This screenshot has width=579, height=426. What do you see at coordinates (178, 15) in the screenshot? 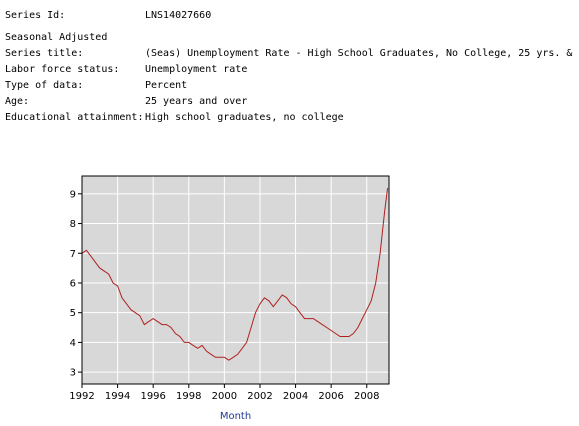
I see `series-id-value: LNS14027660` at bounding box center [178, 15].